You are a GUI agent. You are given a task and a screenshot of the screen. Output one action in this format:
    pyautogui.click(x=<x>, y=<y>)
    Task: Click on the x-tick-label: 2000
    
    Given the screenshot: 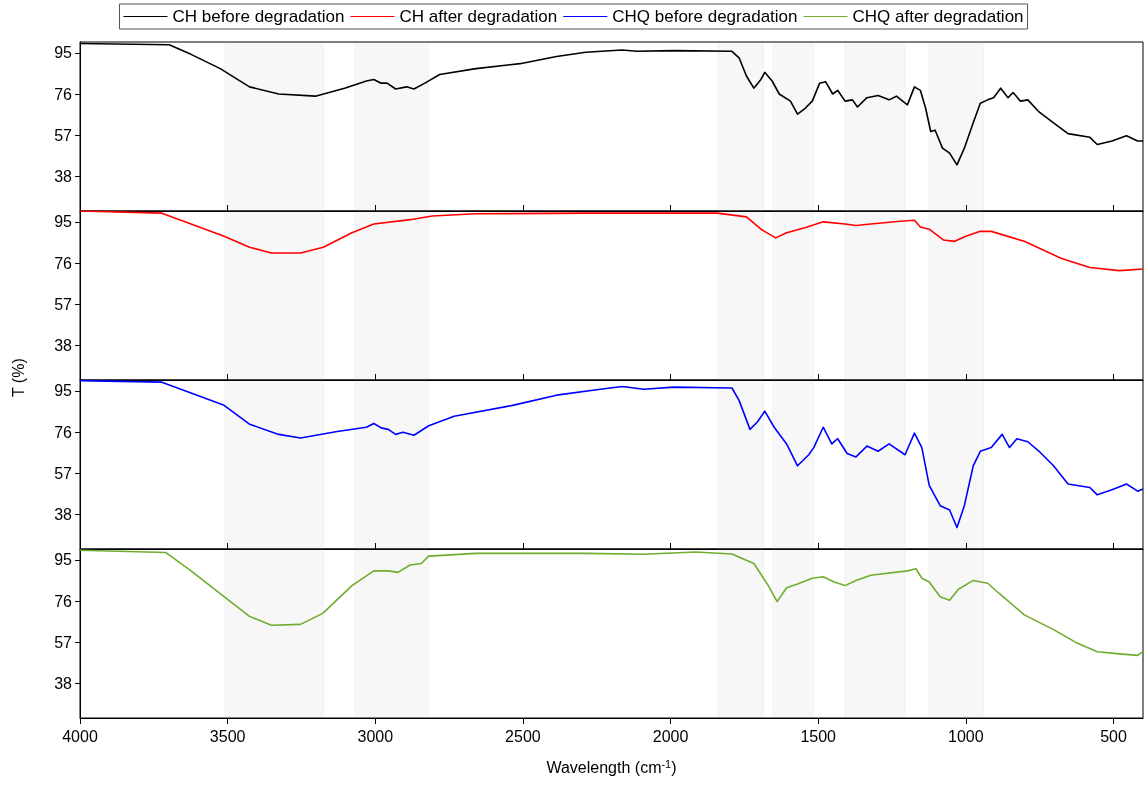 What is the action you would take?
    pyautogui.click(x=670, y=736)
    